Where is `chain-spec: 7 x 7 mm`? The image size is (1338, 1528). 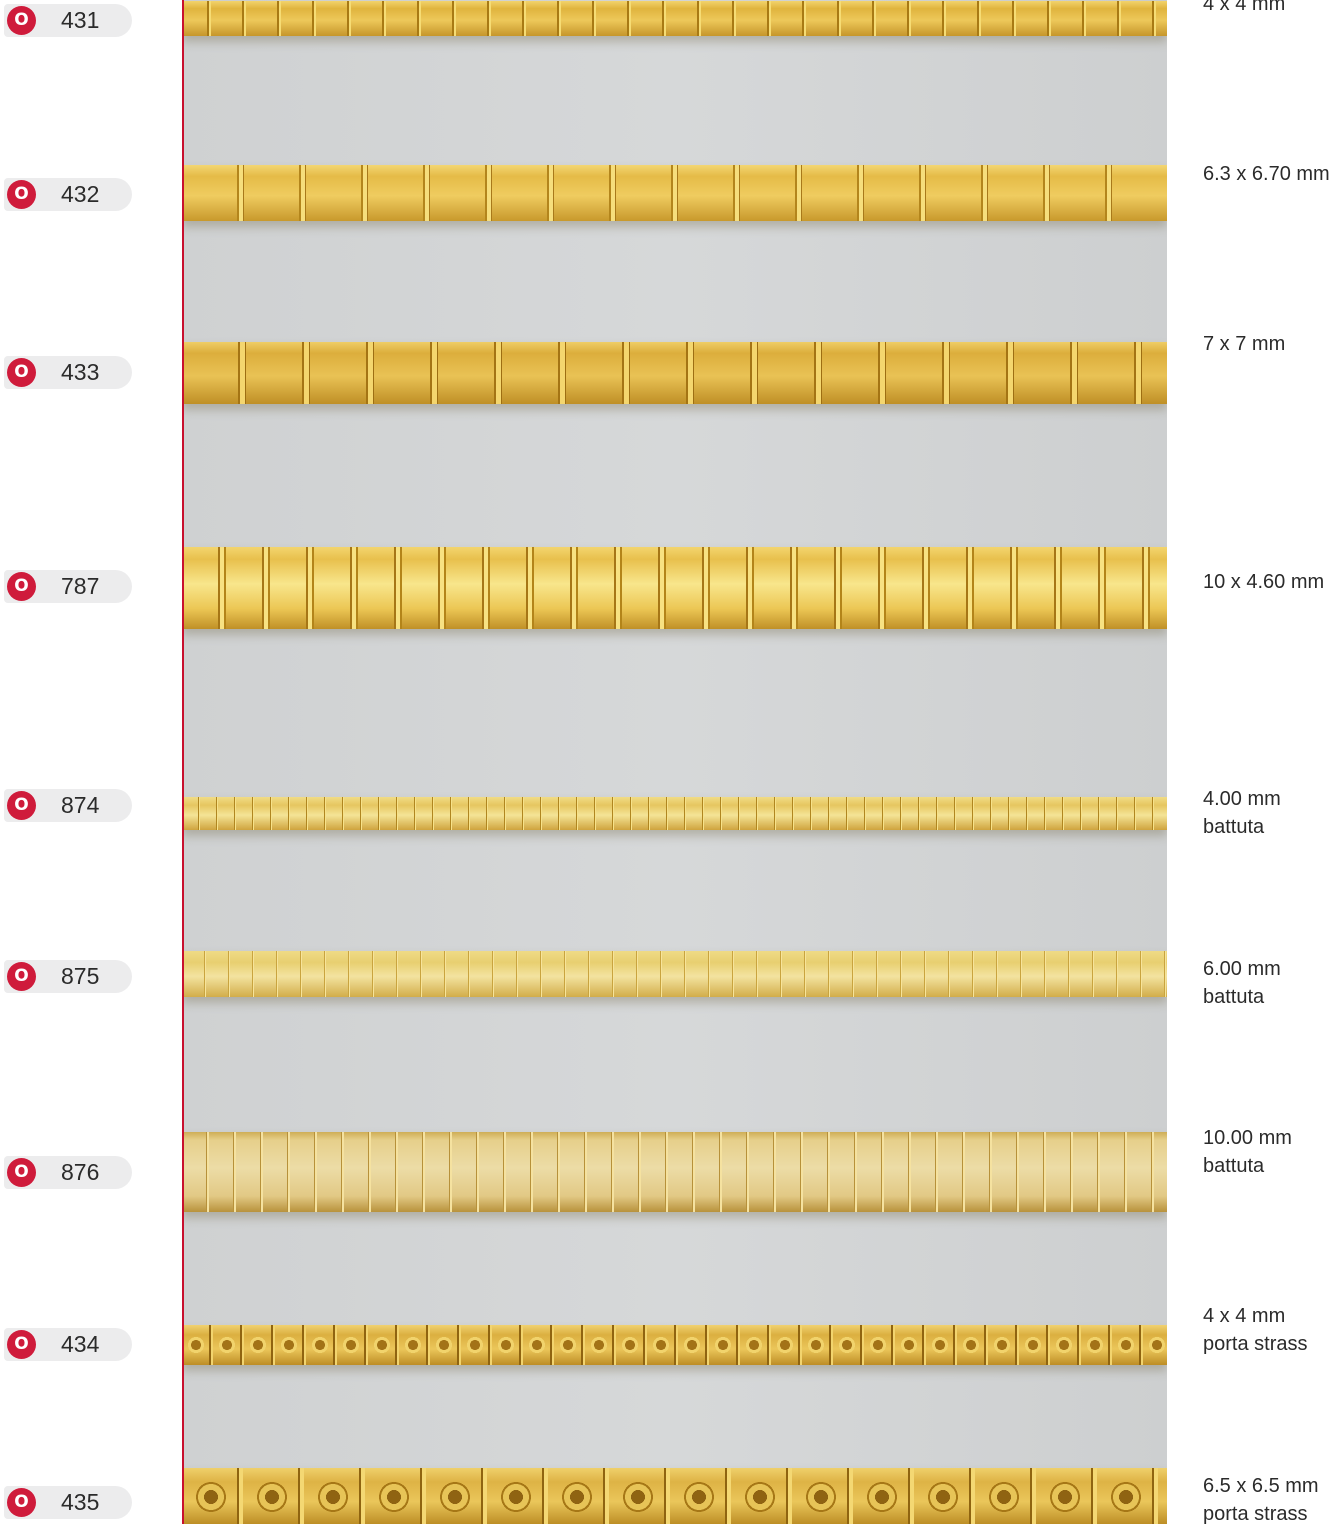 chain-spec: 7 x 7 mm is located at coordinates (1244, 344).